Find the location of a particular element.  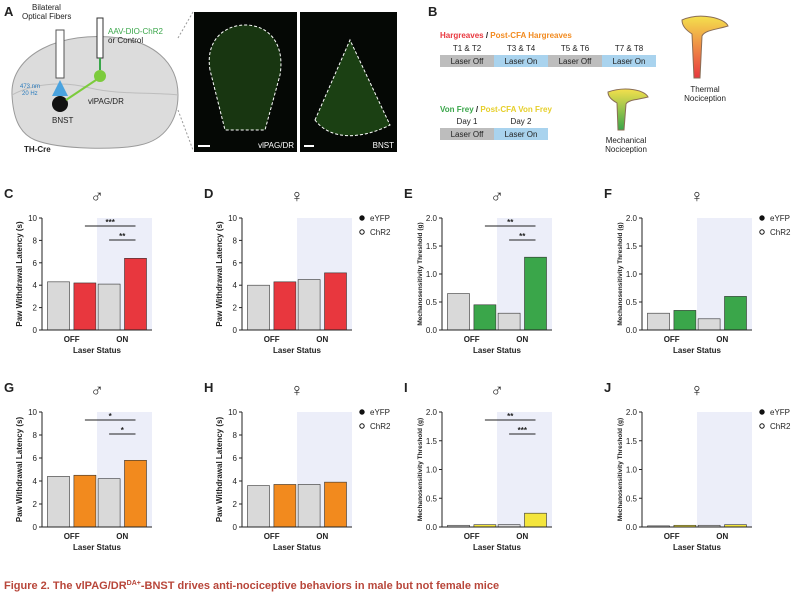

on-region is located at coordinates (724, 469).